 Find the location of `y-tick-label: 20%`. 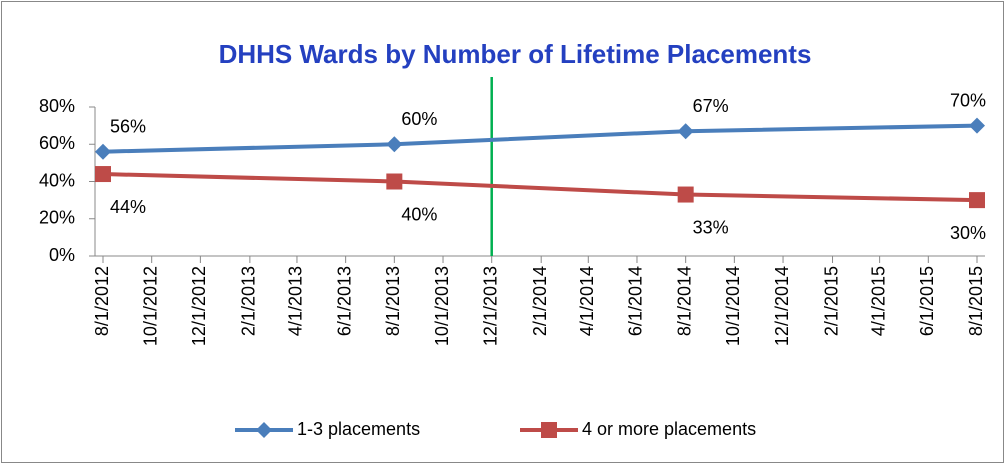

y-tick-label: 20% is located at coordinates (57, 218).